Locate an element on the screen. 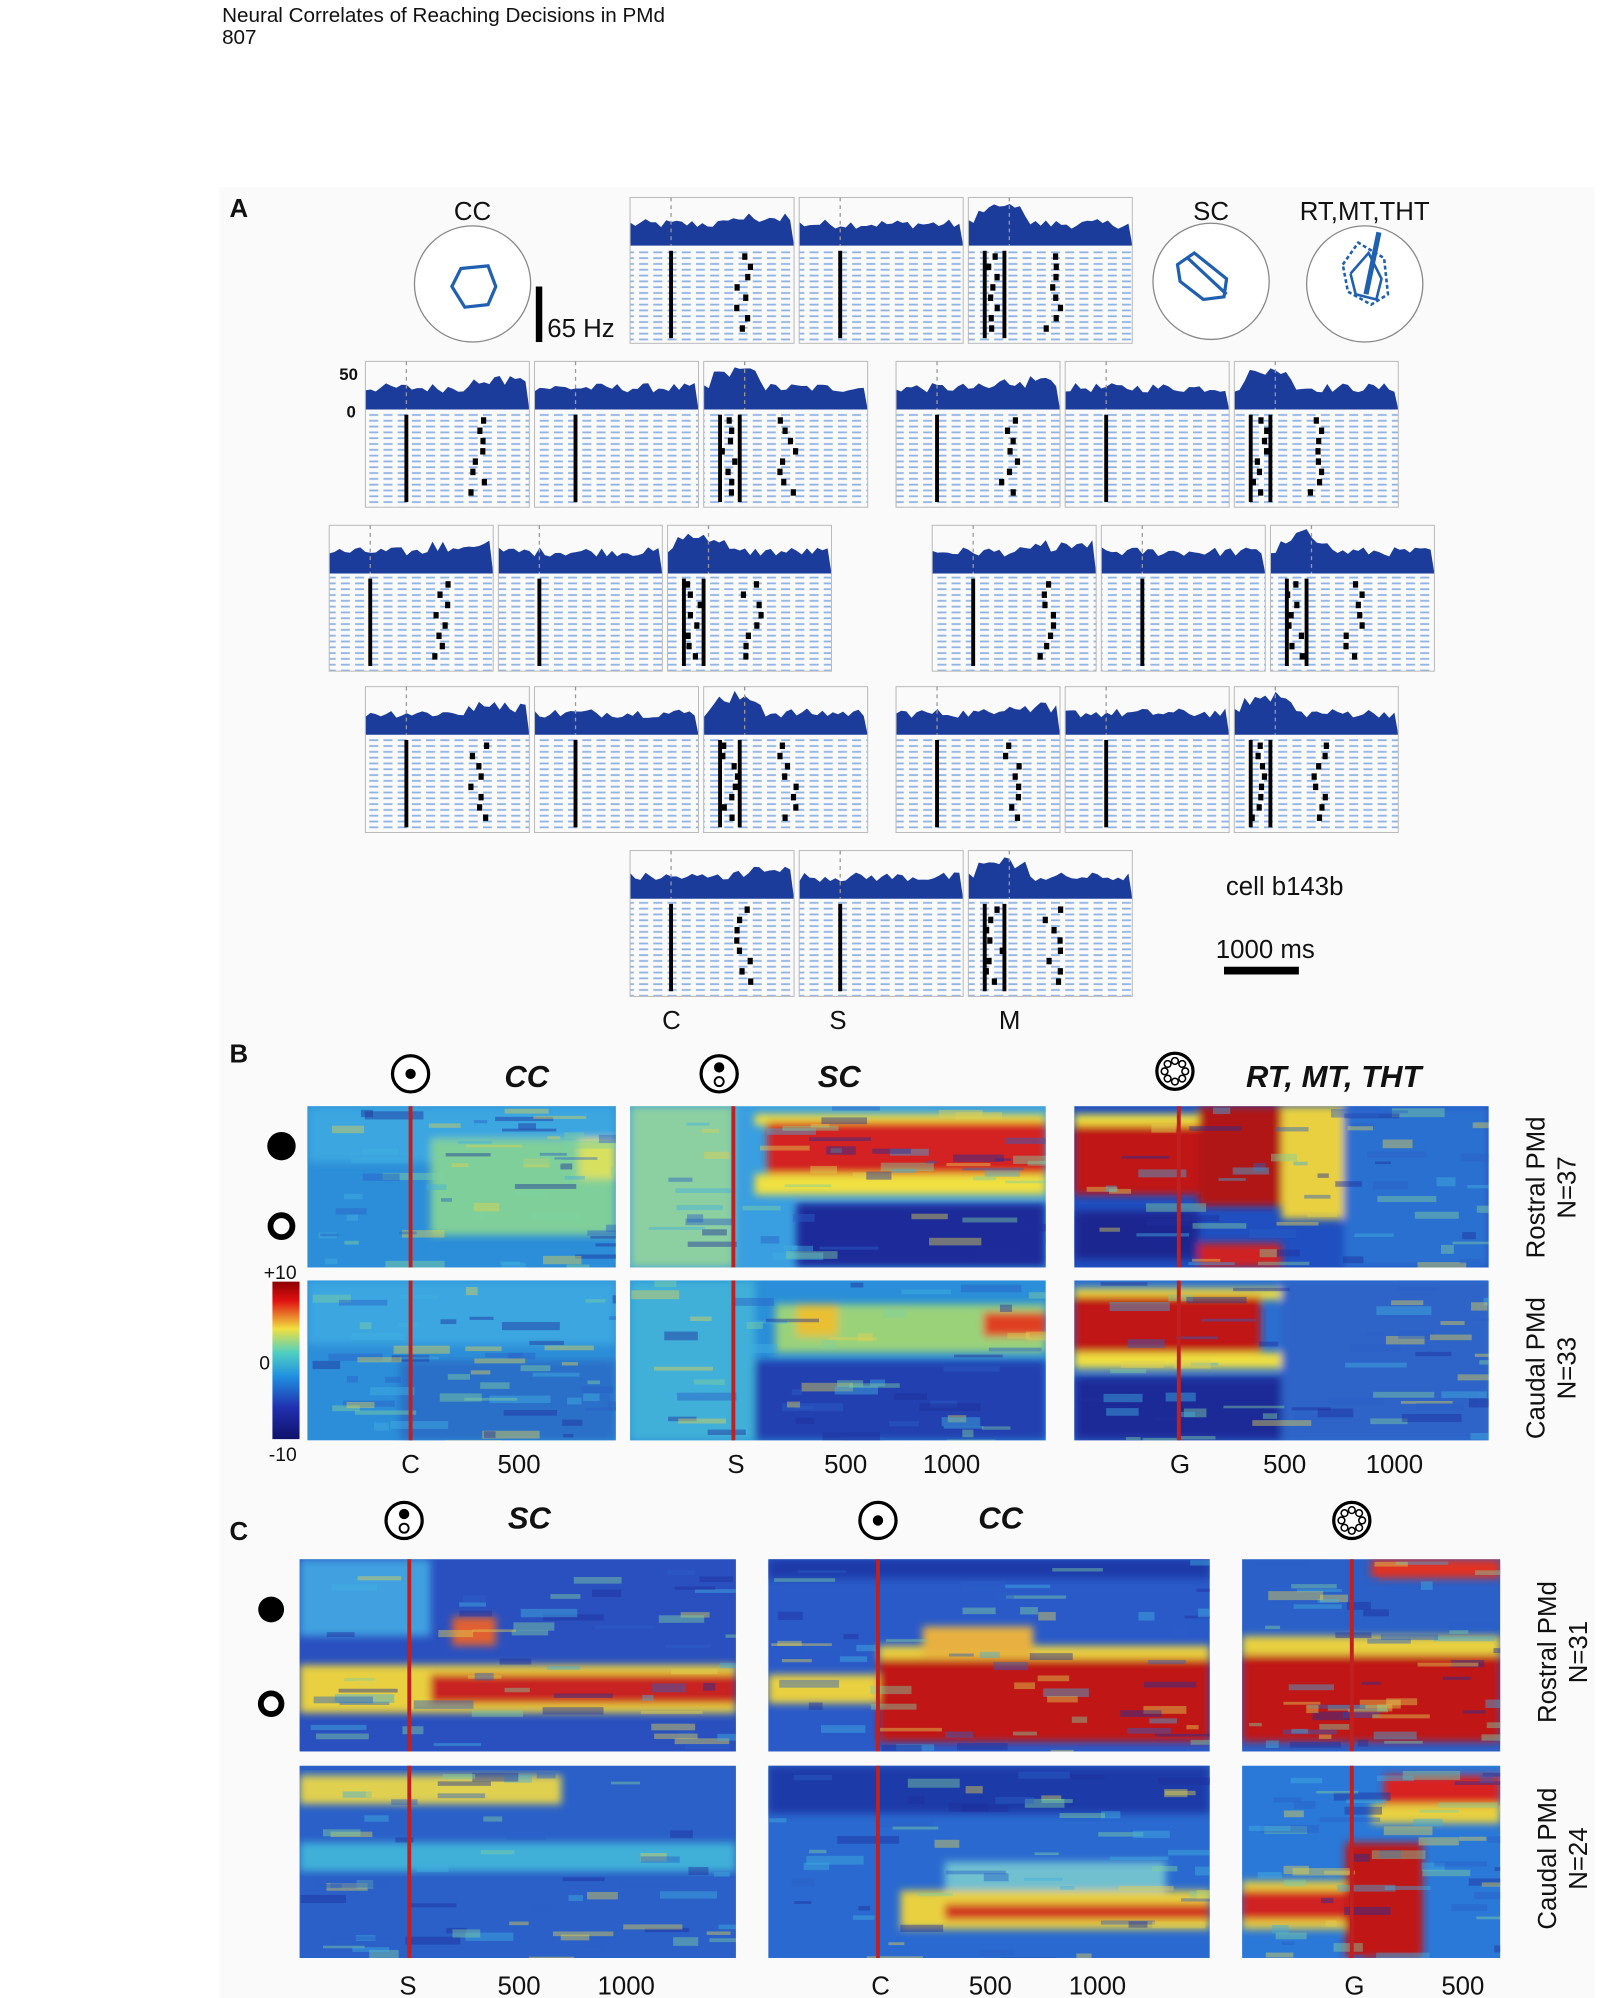 This screenshot has width=1601, height=1998. antipreferred-marker is located at coordinates (271, 1703).